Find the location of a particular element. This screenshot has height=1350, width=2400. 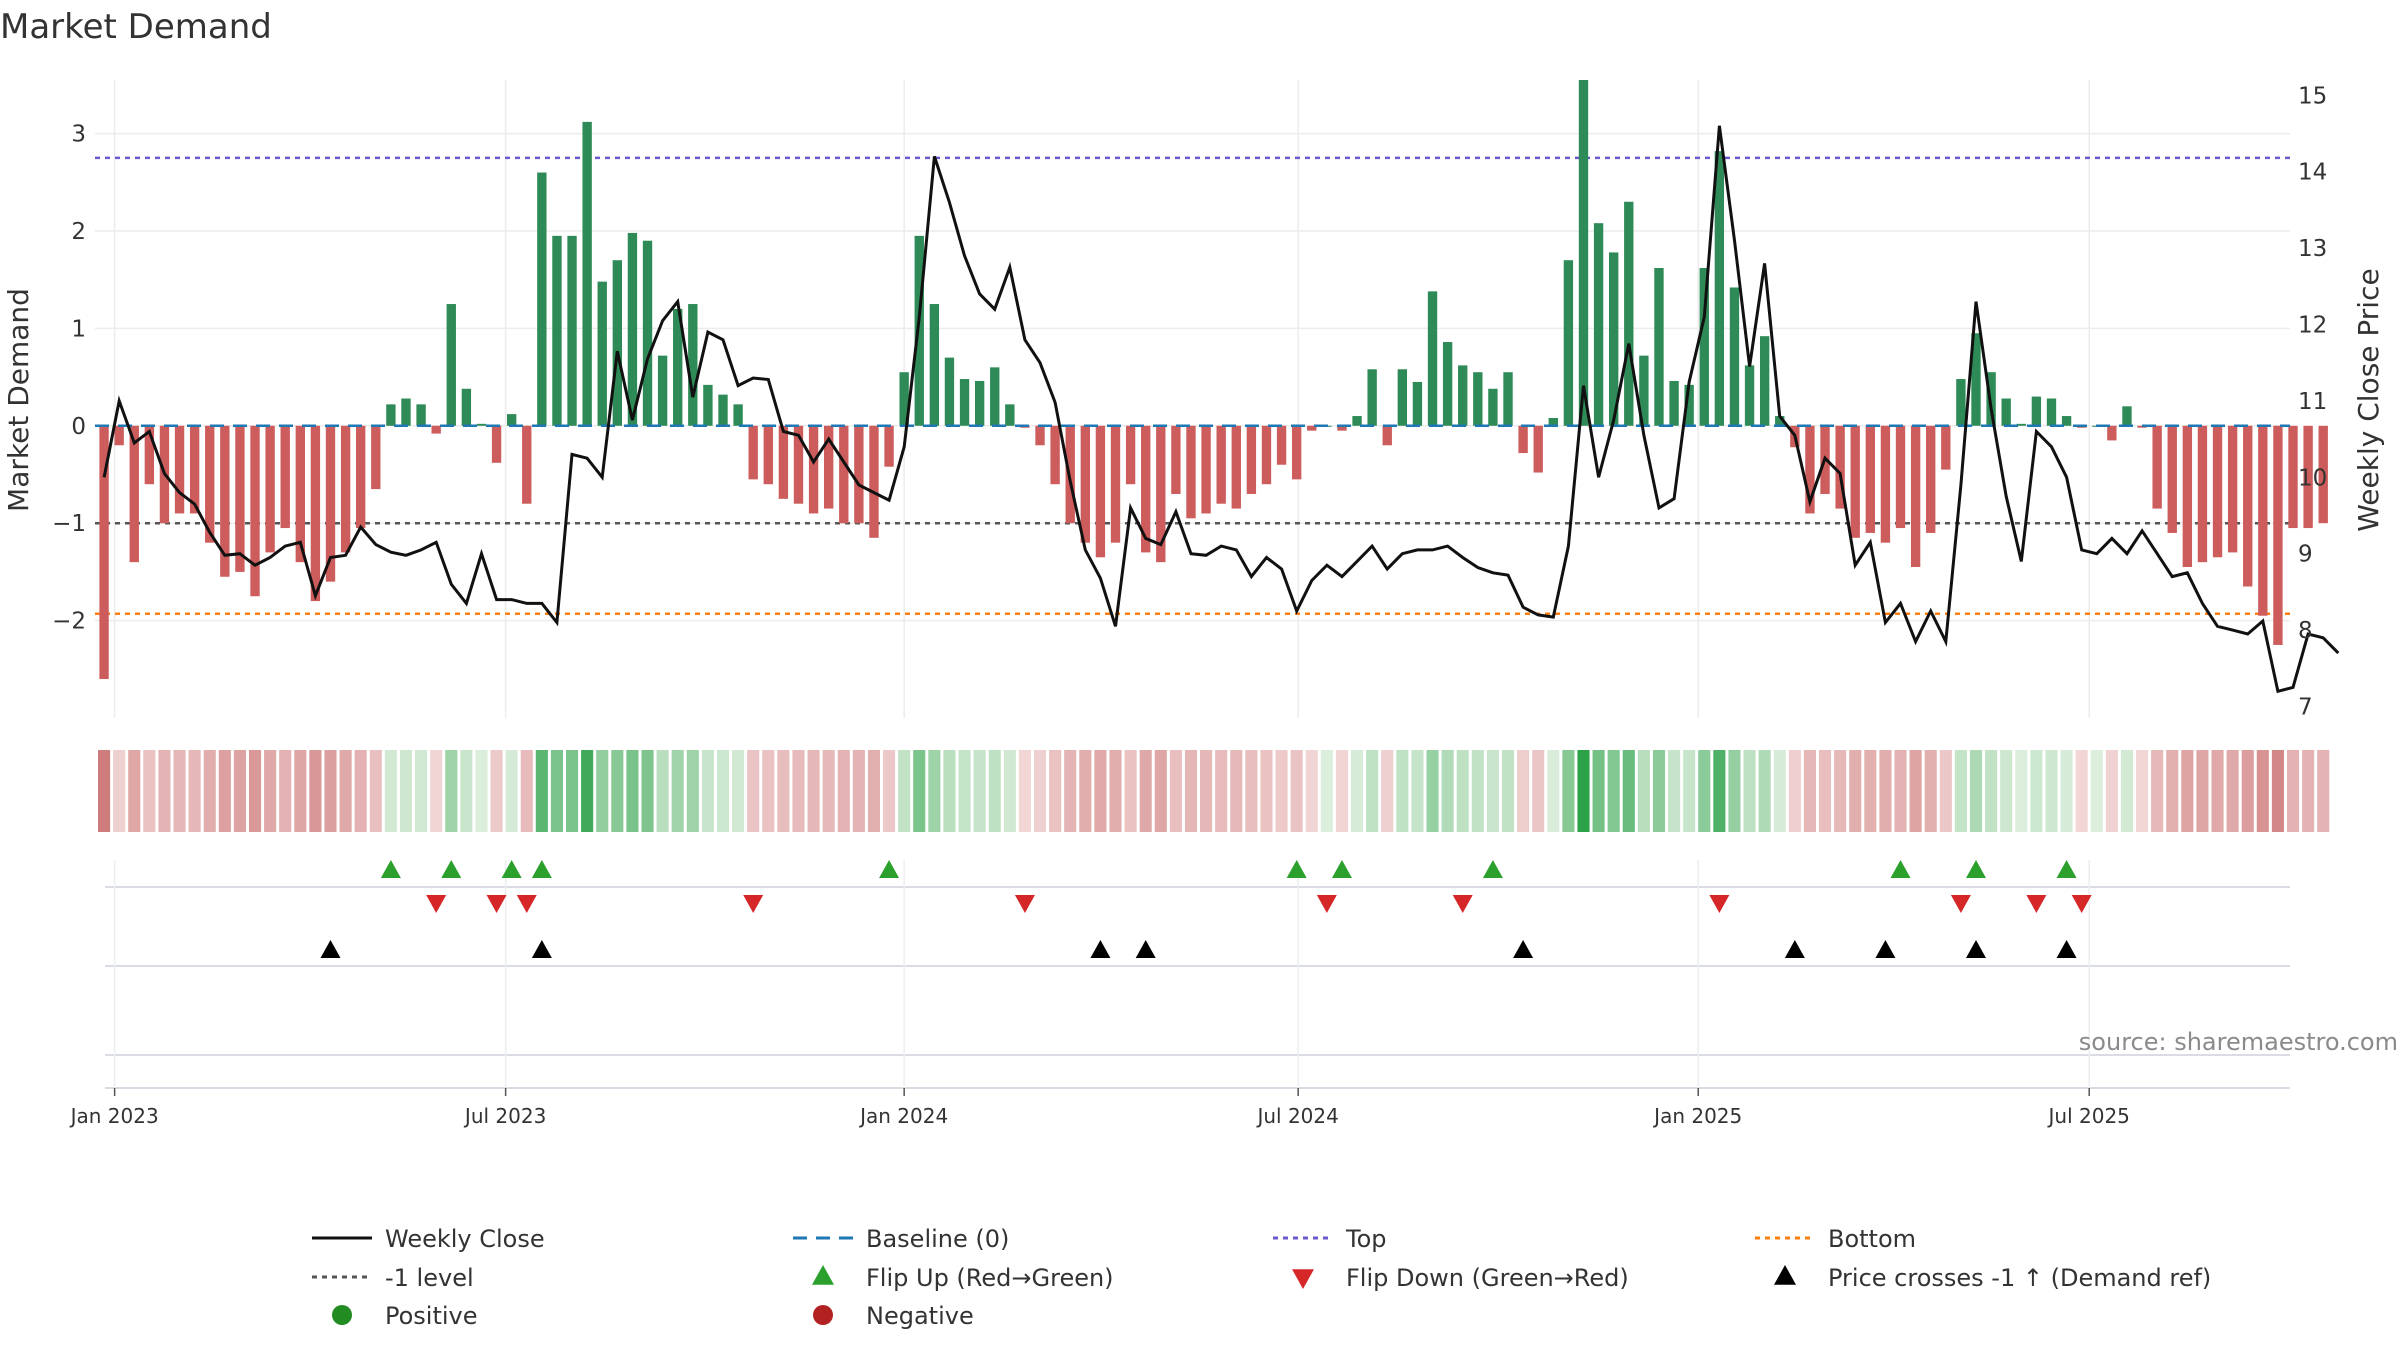

legend-label: Price crosses -1 ↑ (Demand ref) is located at coordinates (2019, 1278).